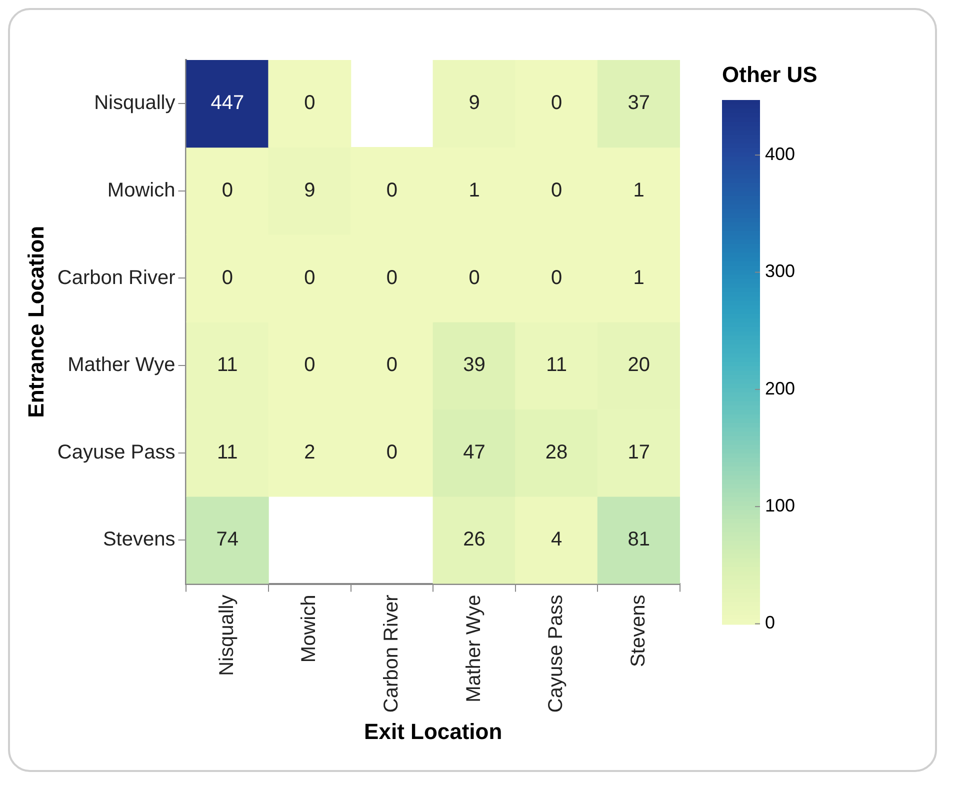 This screenshot has height=786, width=953. I want to click on y-tick-label: Nisqually, so click(135, 103).